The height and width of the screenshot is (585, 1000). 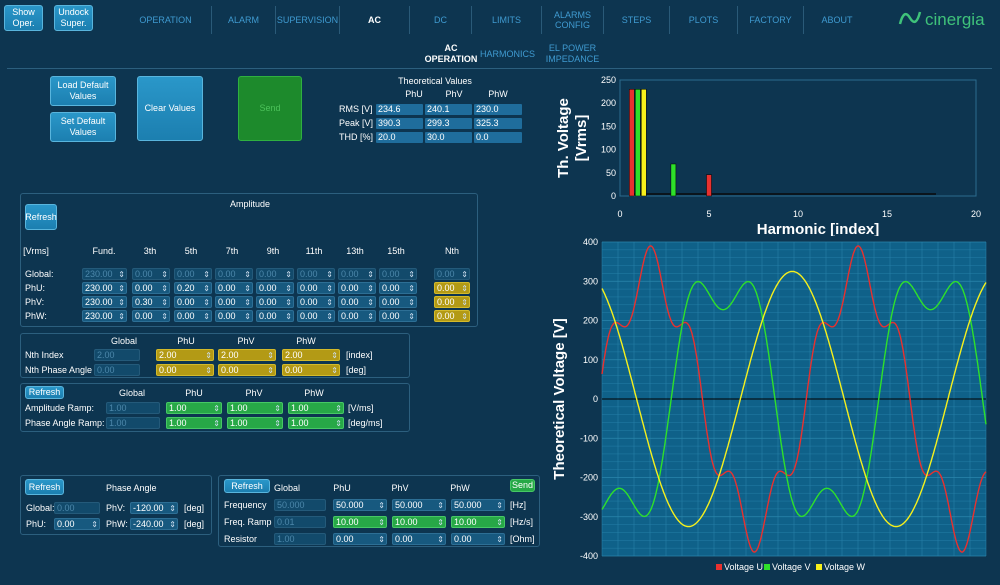 I want to click on ramp-refresh-button: Refresh, so click(x=44, y=392).